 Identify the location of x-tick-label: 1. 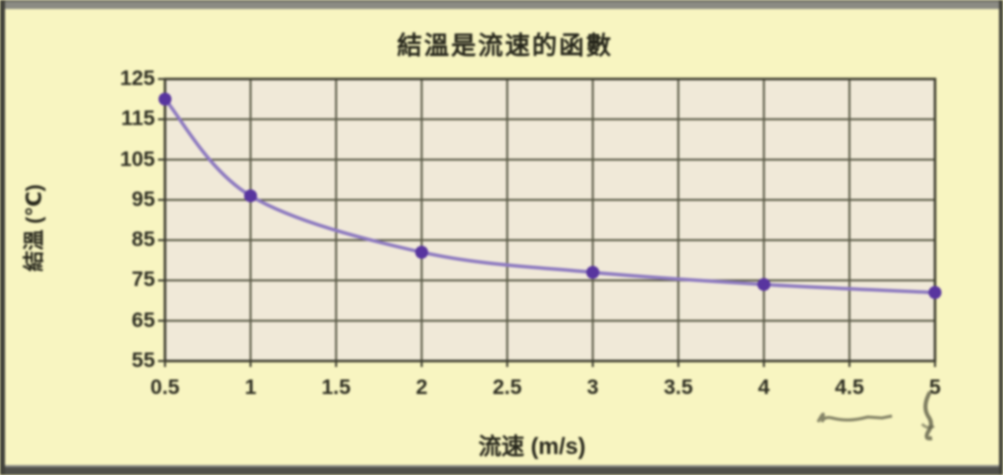
(250, 387).